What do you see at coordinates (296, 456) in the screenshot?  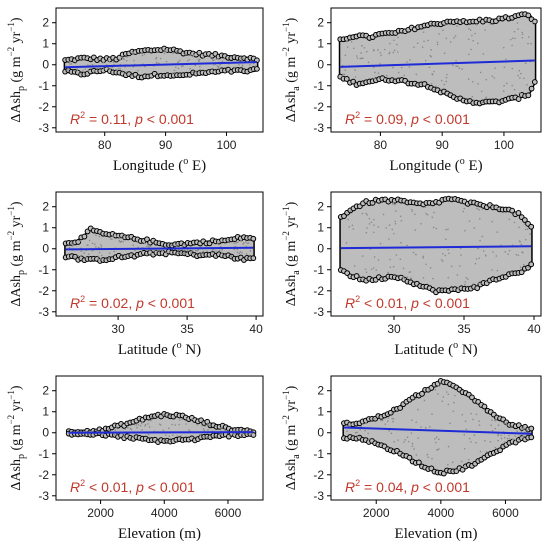 I see `y-axis-label-sub: a` at bounding box center [296, 456].